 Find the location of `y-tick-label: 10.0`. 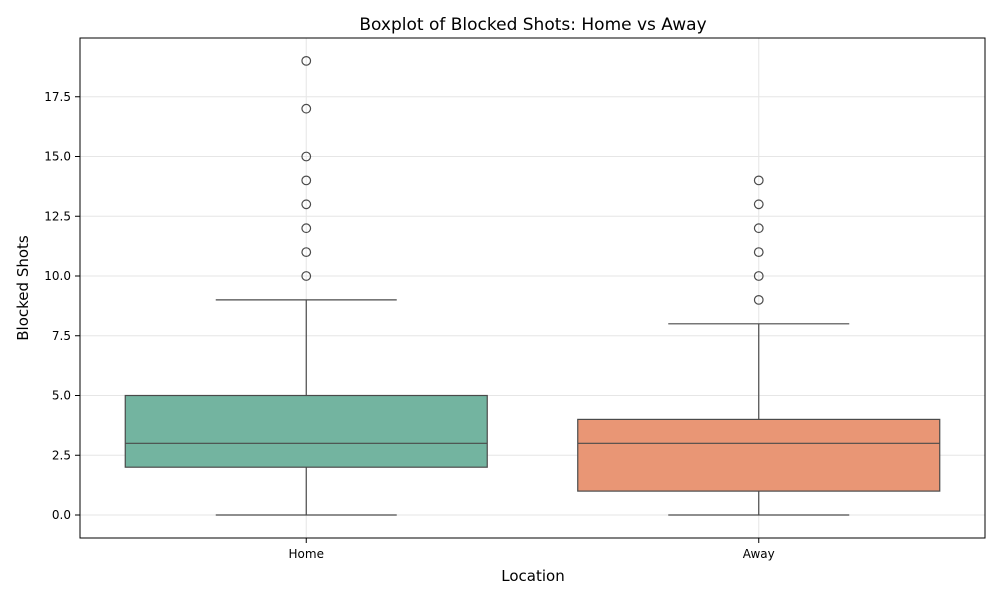

y-tick-label: 10.0 is located at coordinates (57, 276).